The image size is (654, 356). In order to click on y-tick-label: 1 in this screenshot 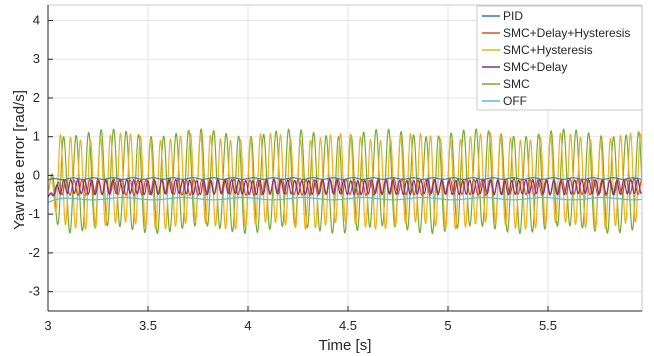, I will do `click(36, 136)`.